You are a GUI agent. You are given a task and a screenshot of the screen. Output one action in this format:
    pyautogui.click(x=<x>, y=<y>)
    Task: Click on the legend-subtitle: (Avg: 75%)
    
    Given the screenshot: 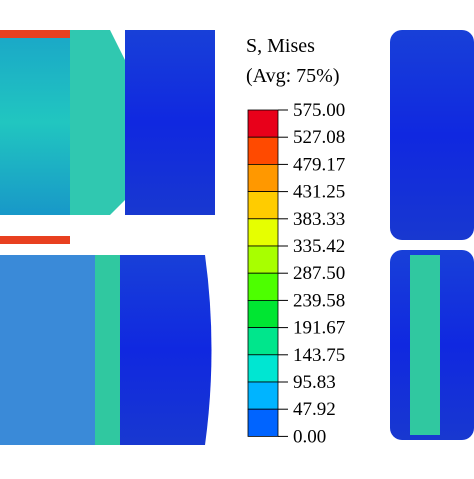 What is the action you would take?
    pyautogui.click(x=293, y=76)
    